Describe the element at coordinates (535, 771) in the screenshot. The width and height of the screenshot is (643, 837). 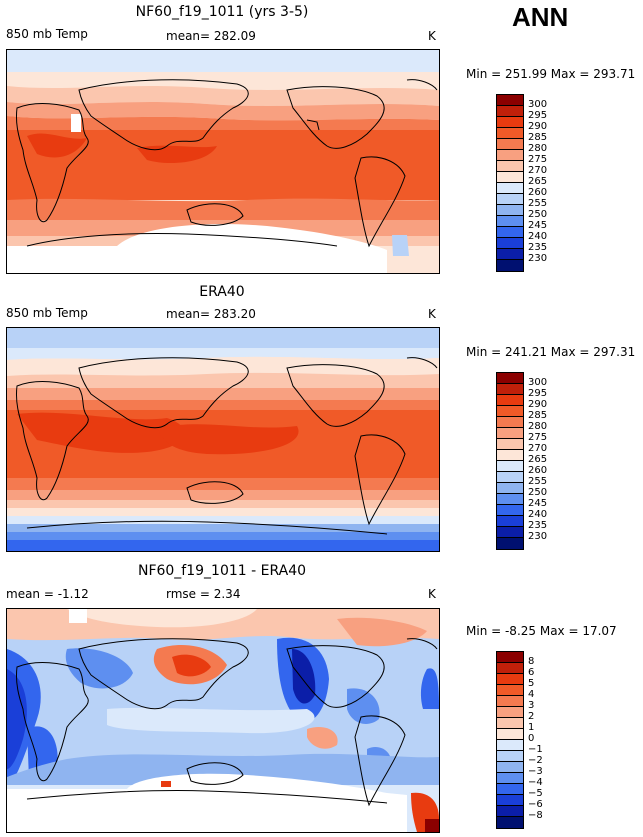
I see `colorbar-tick-label: −3` at that location.